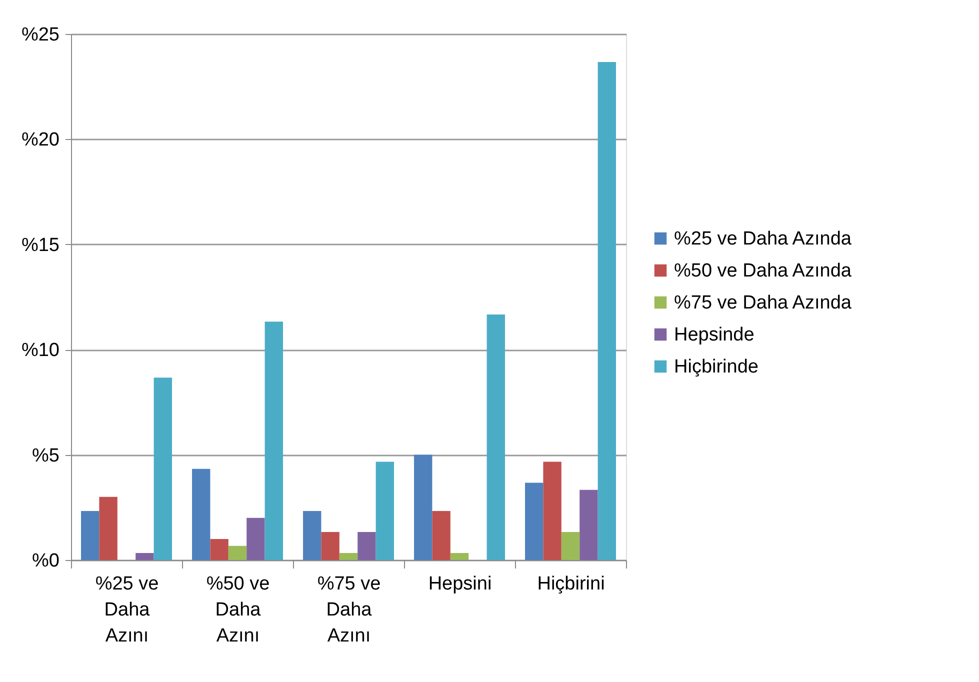 Image resolution: width=979 pixels, height=682 pixels. What do you see at coordinates (349, 610) in the screenshot?
I see `x-tick-label: %75 ve Daha Azını` at bounding box center [349, 610].